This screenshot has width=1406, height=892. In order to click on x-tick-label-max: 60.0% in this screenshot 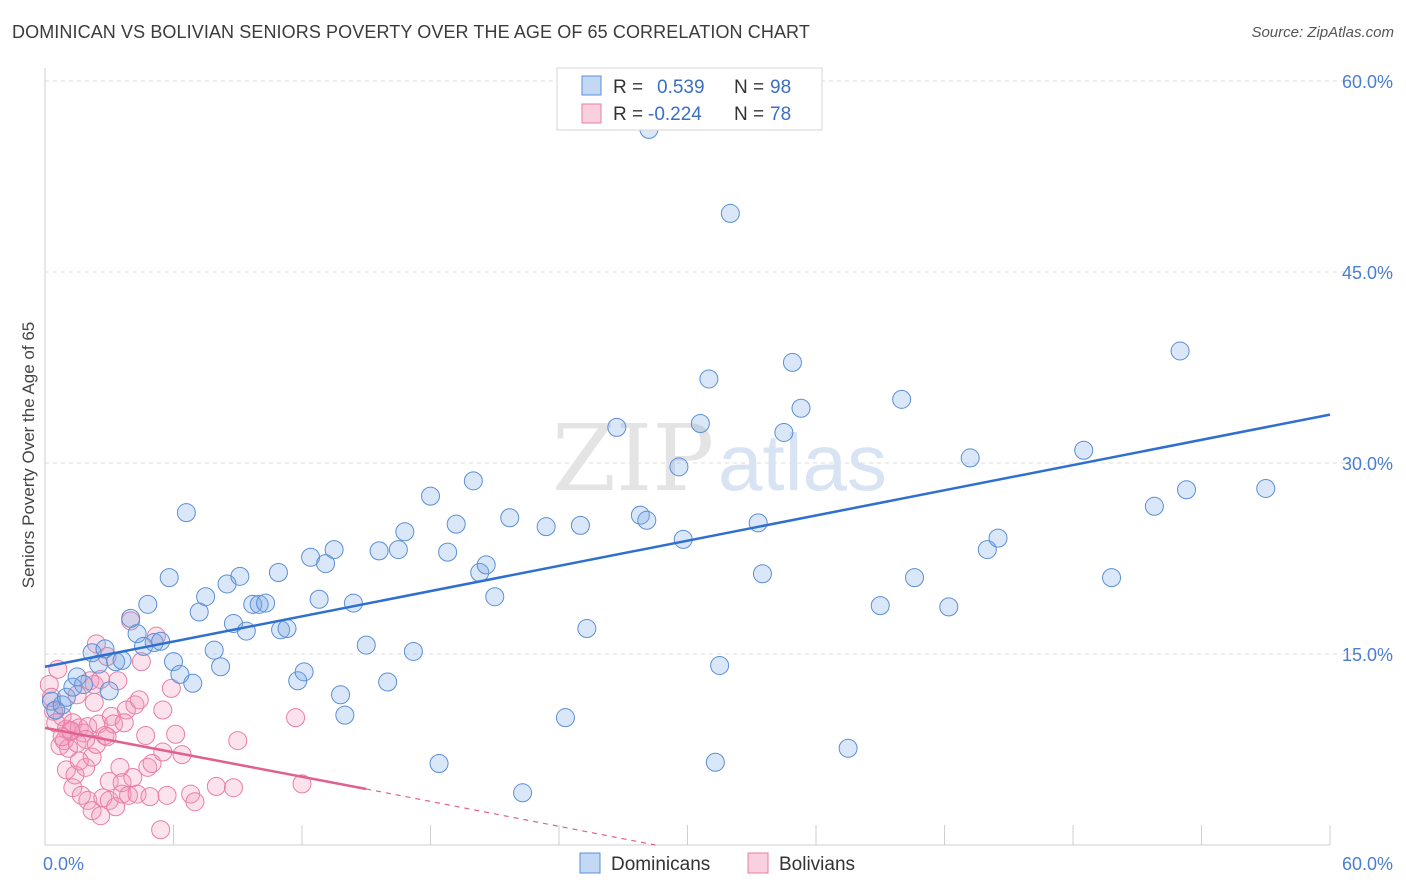, I will do `click(1367, 864)`.